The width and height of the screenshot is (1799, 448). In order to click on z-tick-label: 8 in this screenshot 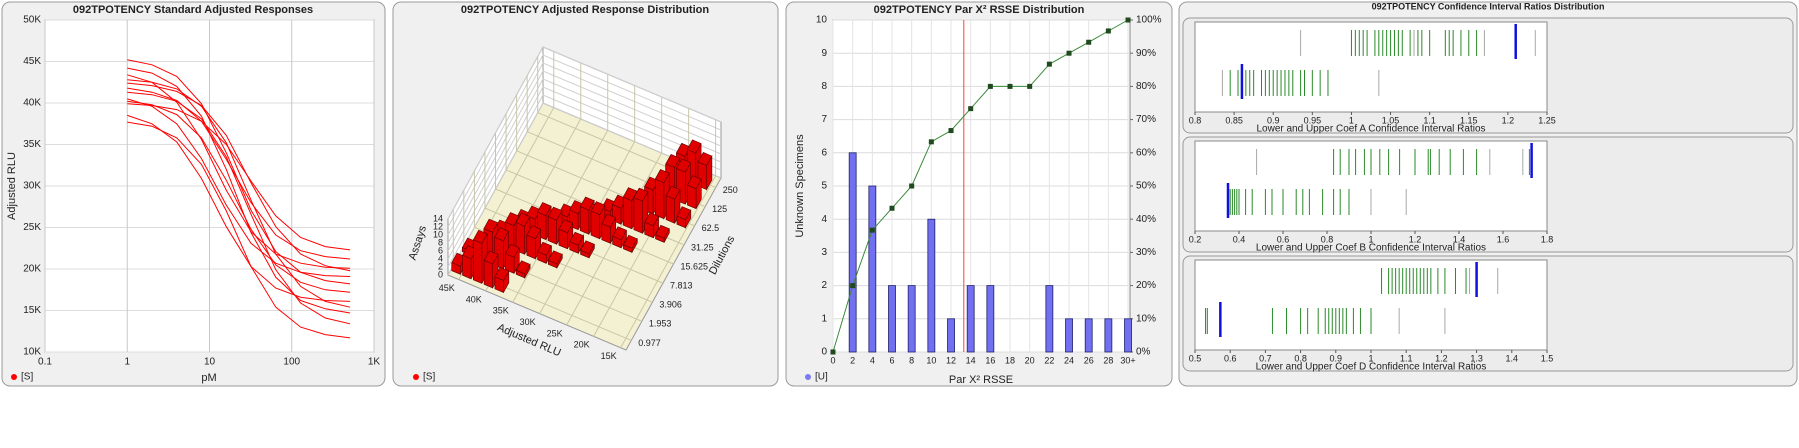, I will do `click(440, 242)`.